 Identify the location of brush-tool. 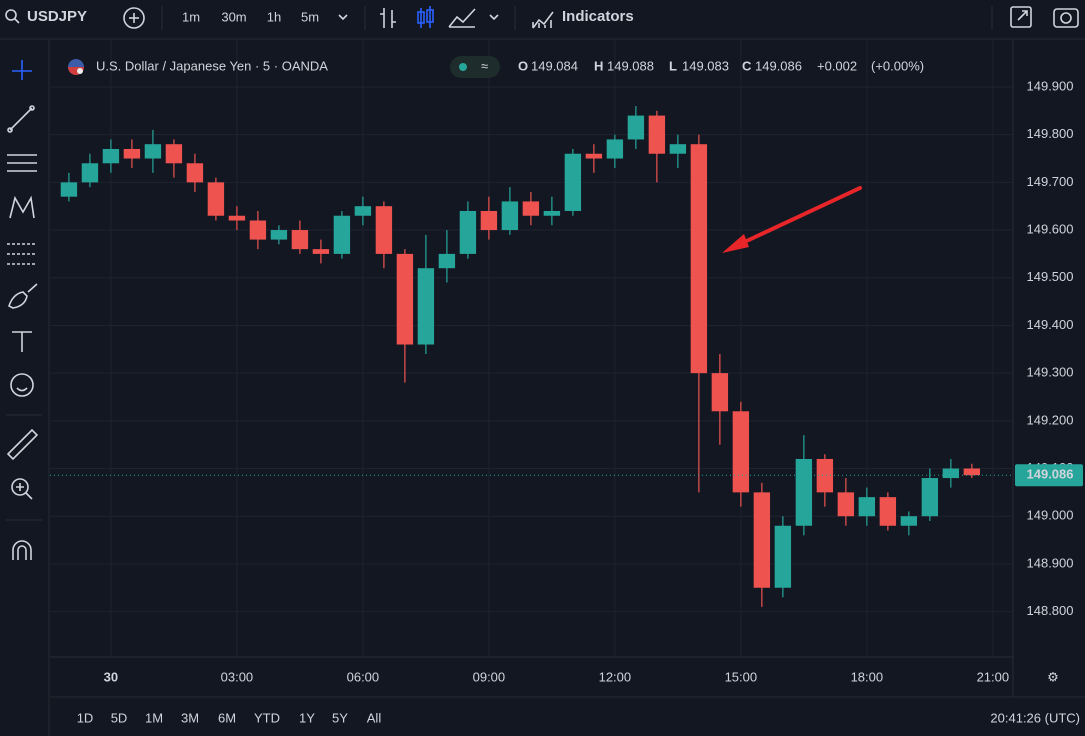
(23, 296).